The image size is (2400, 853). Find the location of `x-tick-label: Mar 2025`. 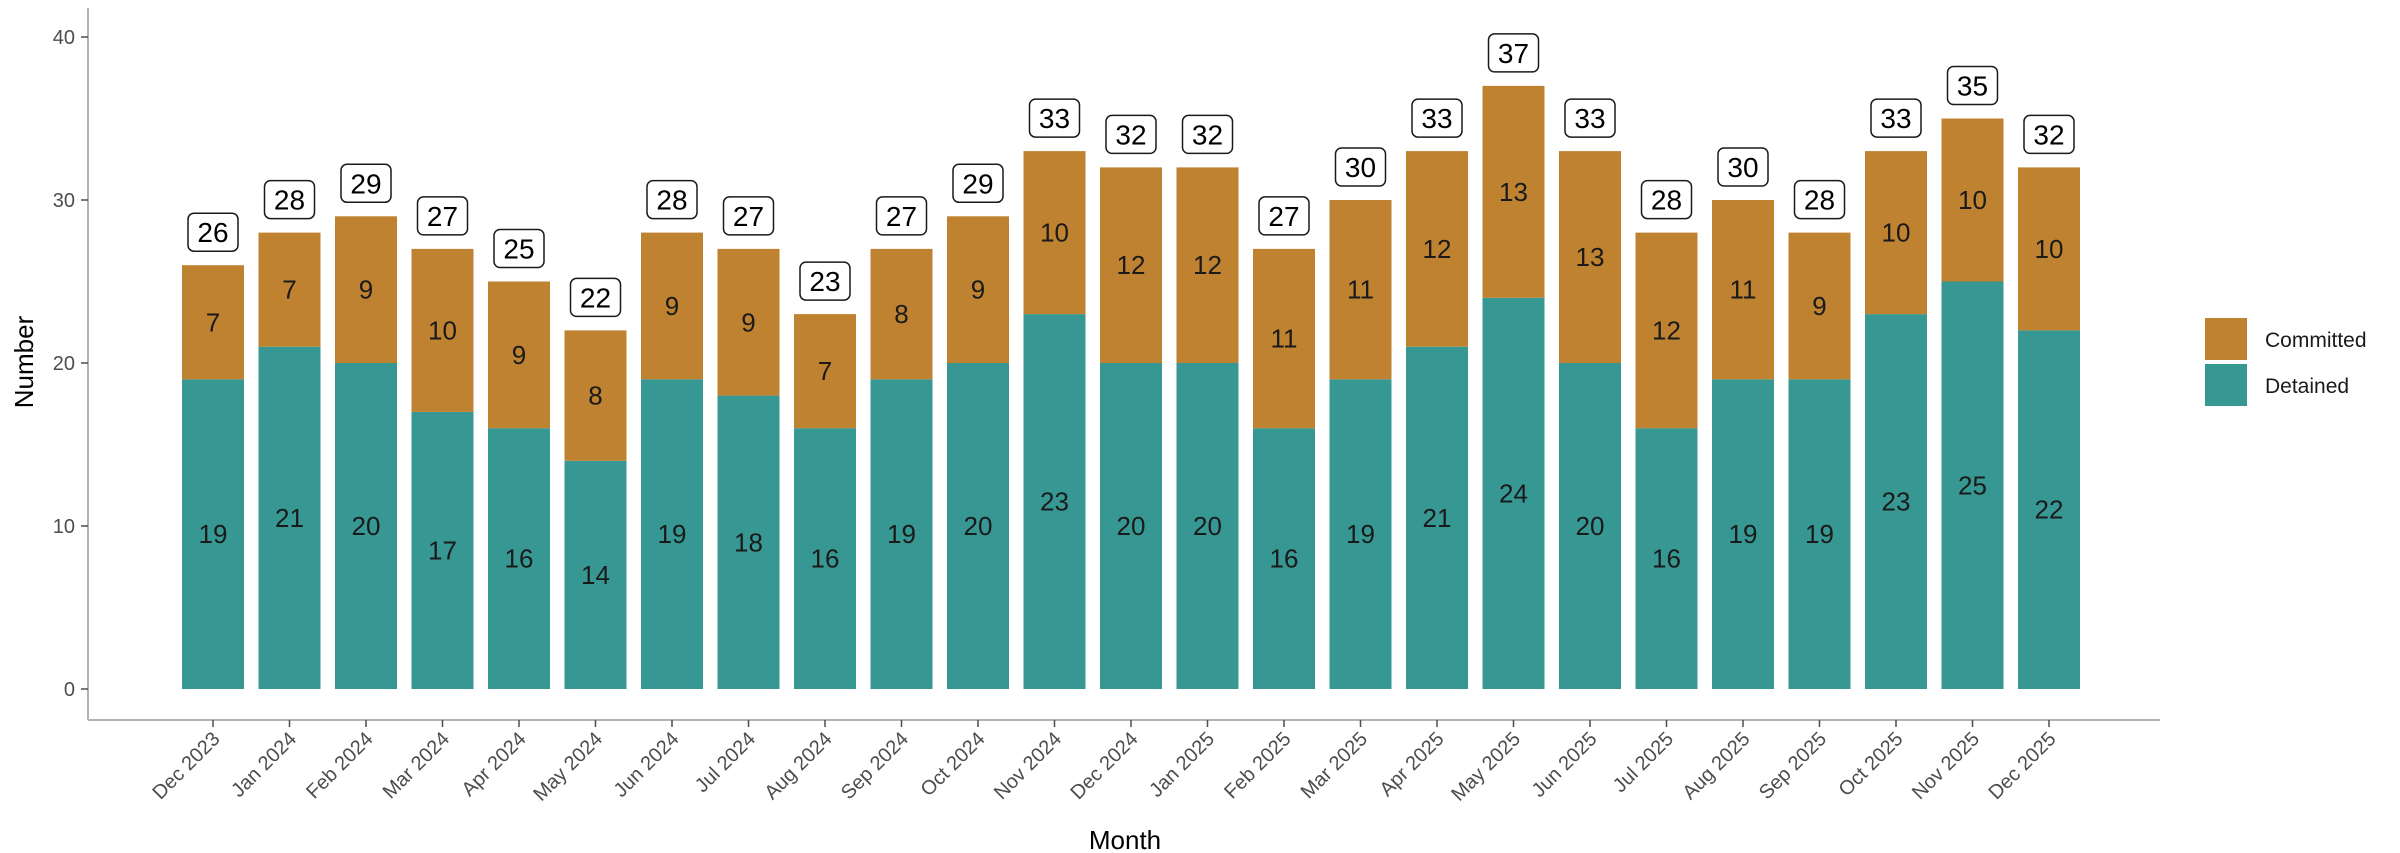

x-tick-label: Mar 2025 is located at coordinates (1334, 765).